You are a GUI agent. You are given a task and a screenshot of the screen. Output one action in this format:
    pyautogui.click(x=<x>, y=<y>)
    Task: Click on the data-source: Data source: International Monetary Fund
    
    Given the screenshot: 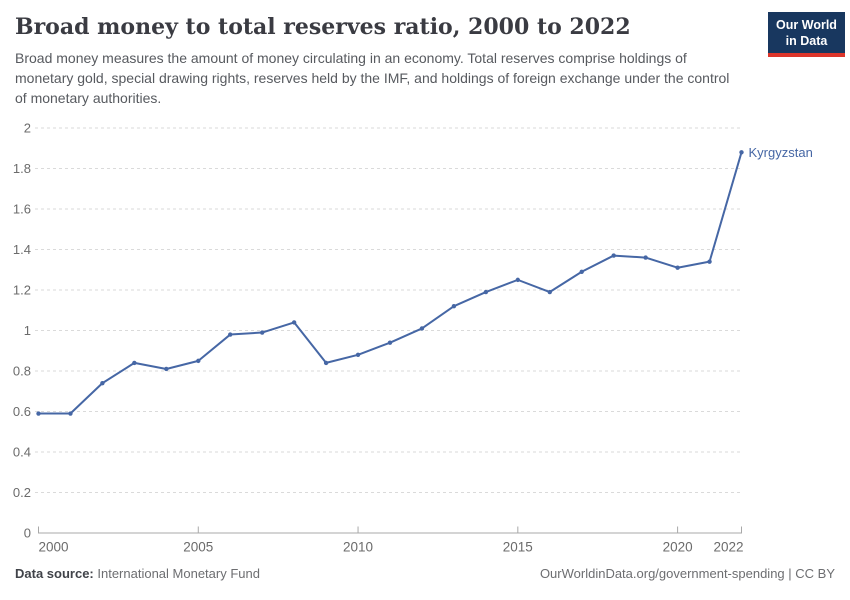 What is the action you would take?
    pyautogui.click(x=137, y=573)
    